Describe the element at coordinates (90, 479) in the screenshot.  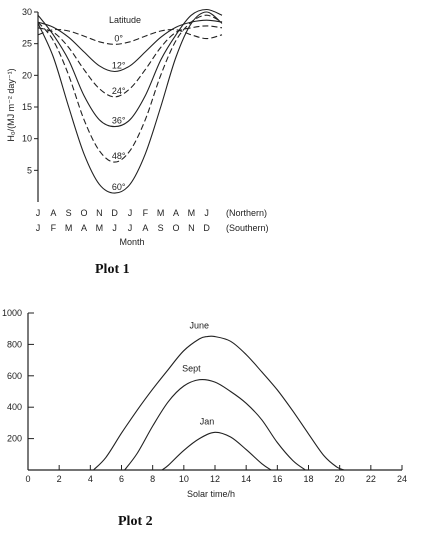
I see `plot2-x-tick-label: 4` at that location.